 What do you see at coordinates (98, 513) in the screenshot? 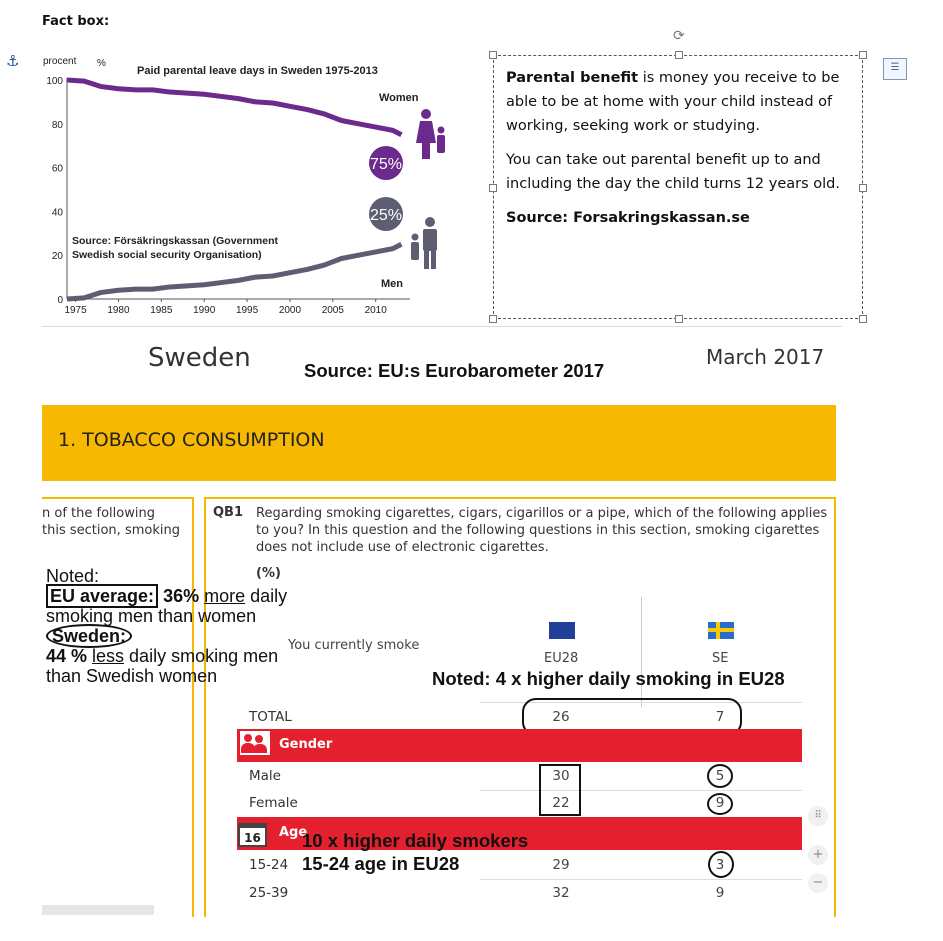
I see `left-partial-line1: n of the following` at bounding box center [98, 513].